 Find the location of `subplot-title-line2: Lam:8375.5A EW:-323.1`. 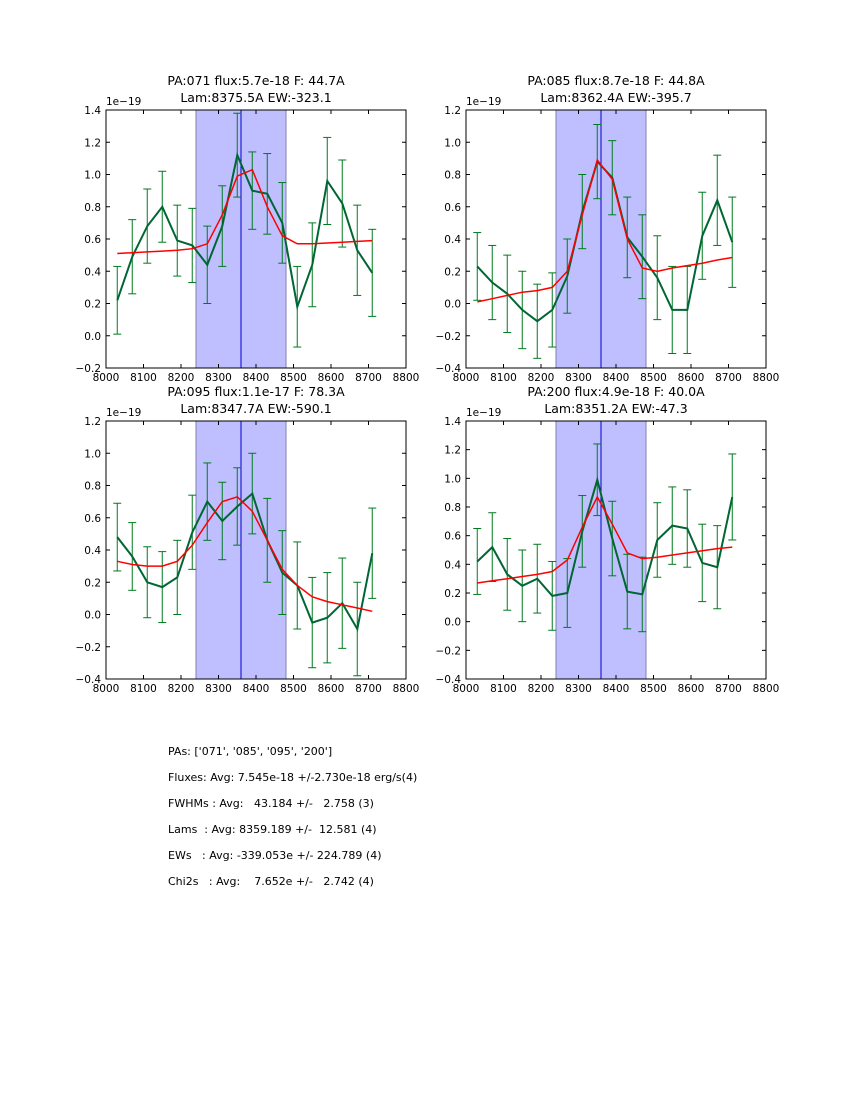

subplot-title-line2: Lam:8375.5A EW:-323.1 is located at coordinates (255, 97).